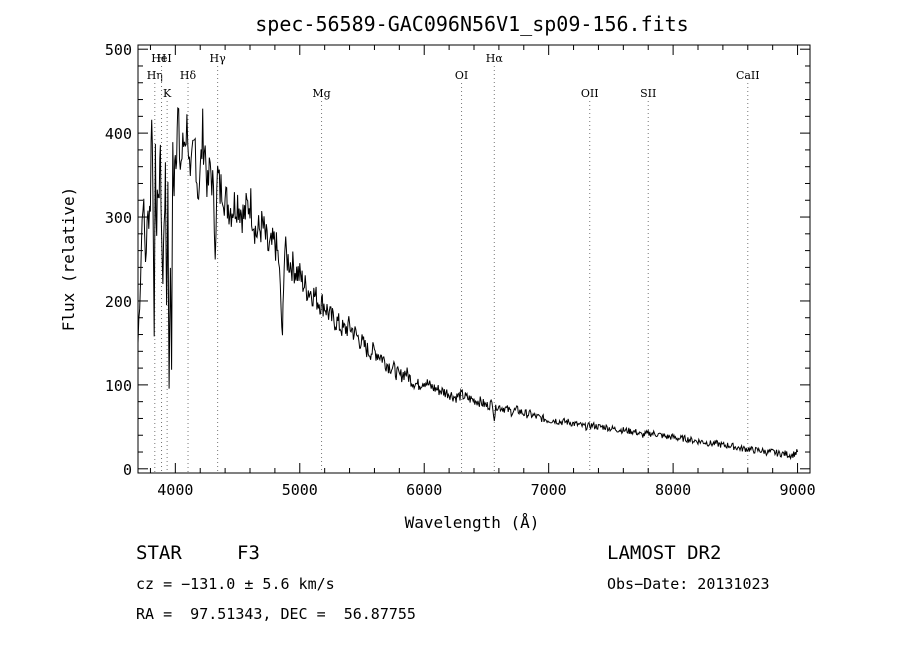 The image size is (900, 650). I want to click on spectral-line-label: Mg, so click(321, 93).